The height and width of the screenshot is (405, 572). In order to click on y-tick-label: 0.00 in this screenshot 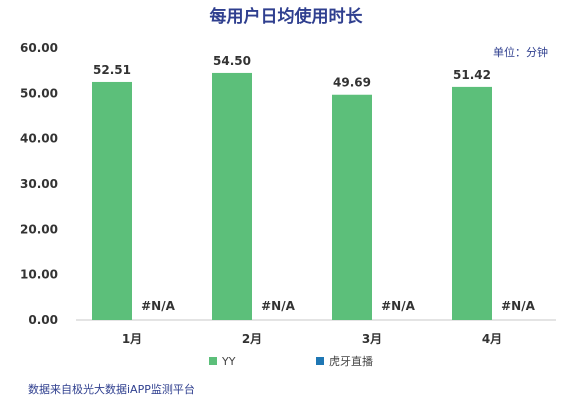, I will do `click(43, 320)`.